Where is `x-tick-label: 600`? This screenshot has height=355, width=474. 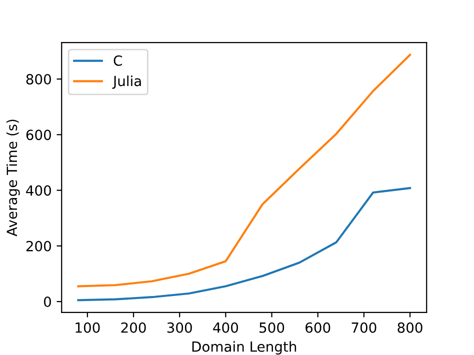 x-tick-label: 600 is located at coordinates (318, 327).